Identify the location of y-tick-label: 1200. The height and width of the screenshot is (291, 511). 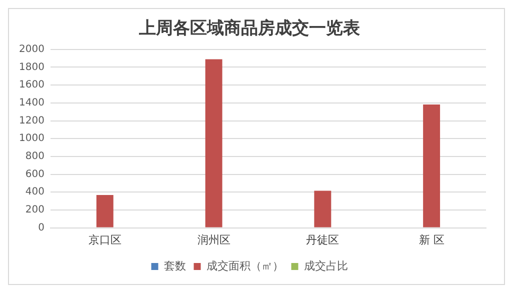
(31, 120).